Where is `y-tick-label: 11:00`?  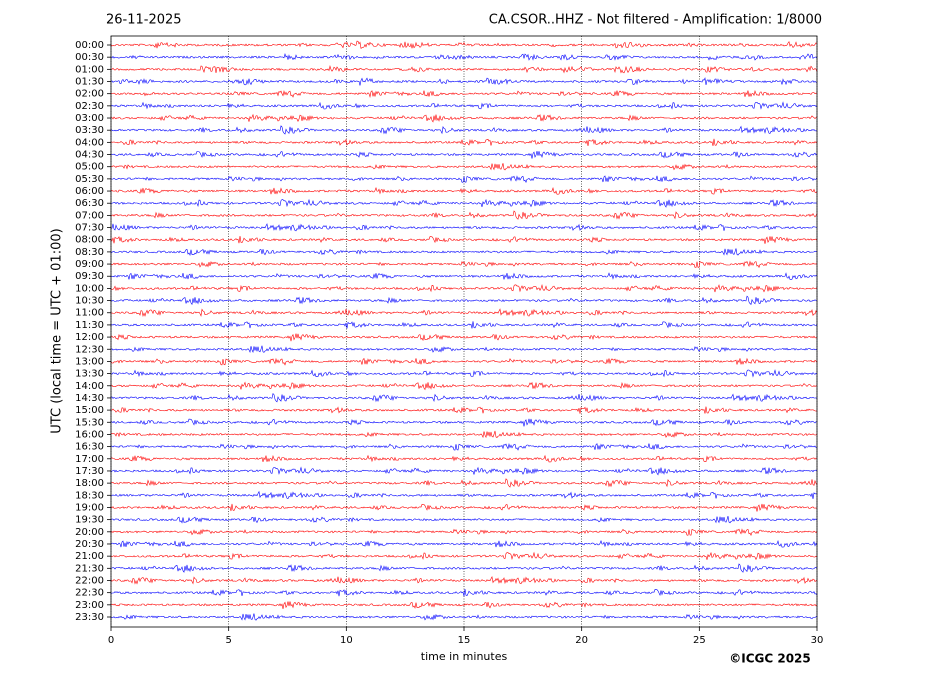
y-tick-label: 11:00 is located at coordinates (89, 313).